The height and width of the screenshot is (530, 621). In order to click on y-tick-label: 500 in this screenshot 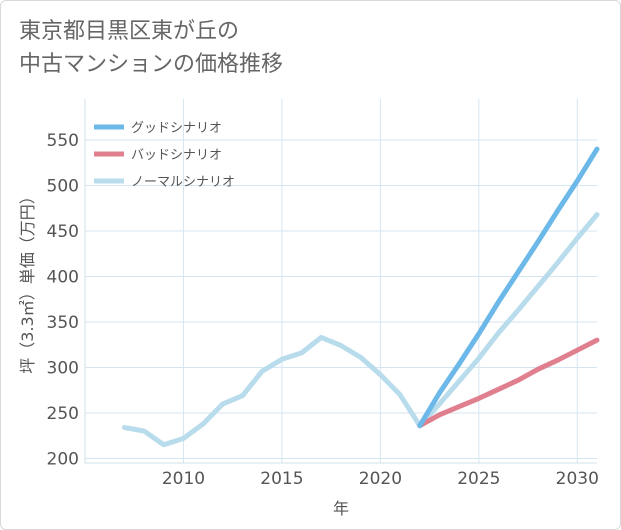, I will do `click(63, 186)`.